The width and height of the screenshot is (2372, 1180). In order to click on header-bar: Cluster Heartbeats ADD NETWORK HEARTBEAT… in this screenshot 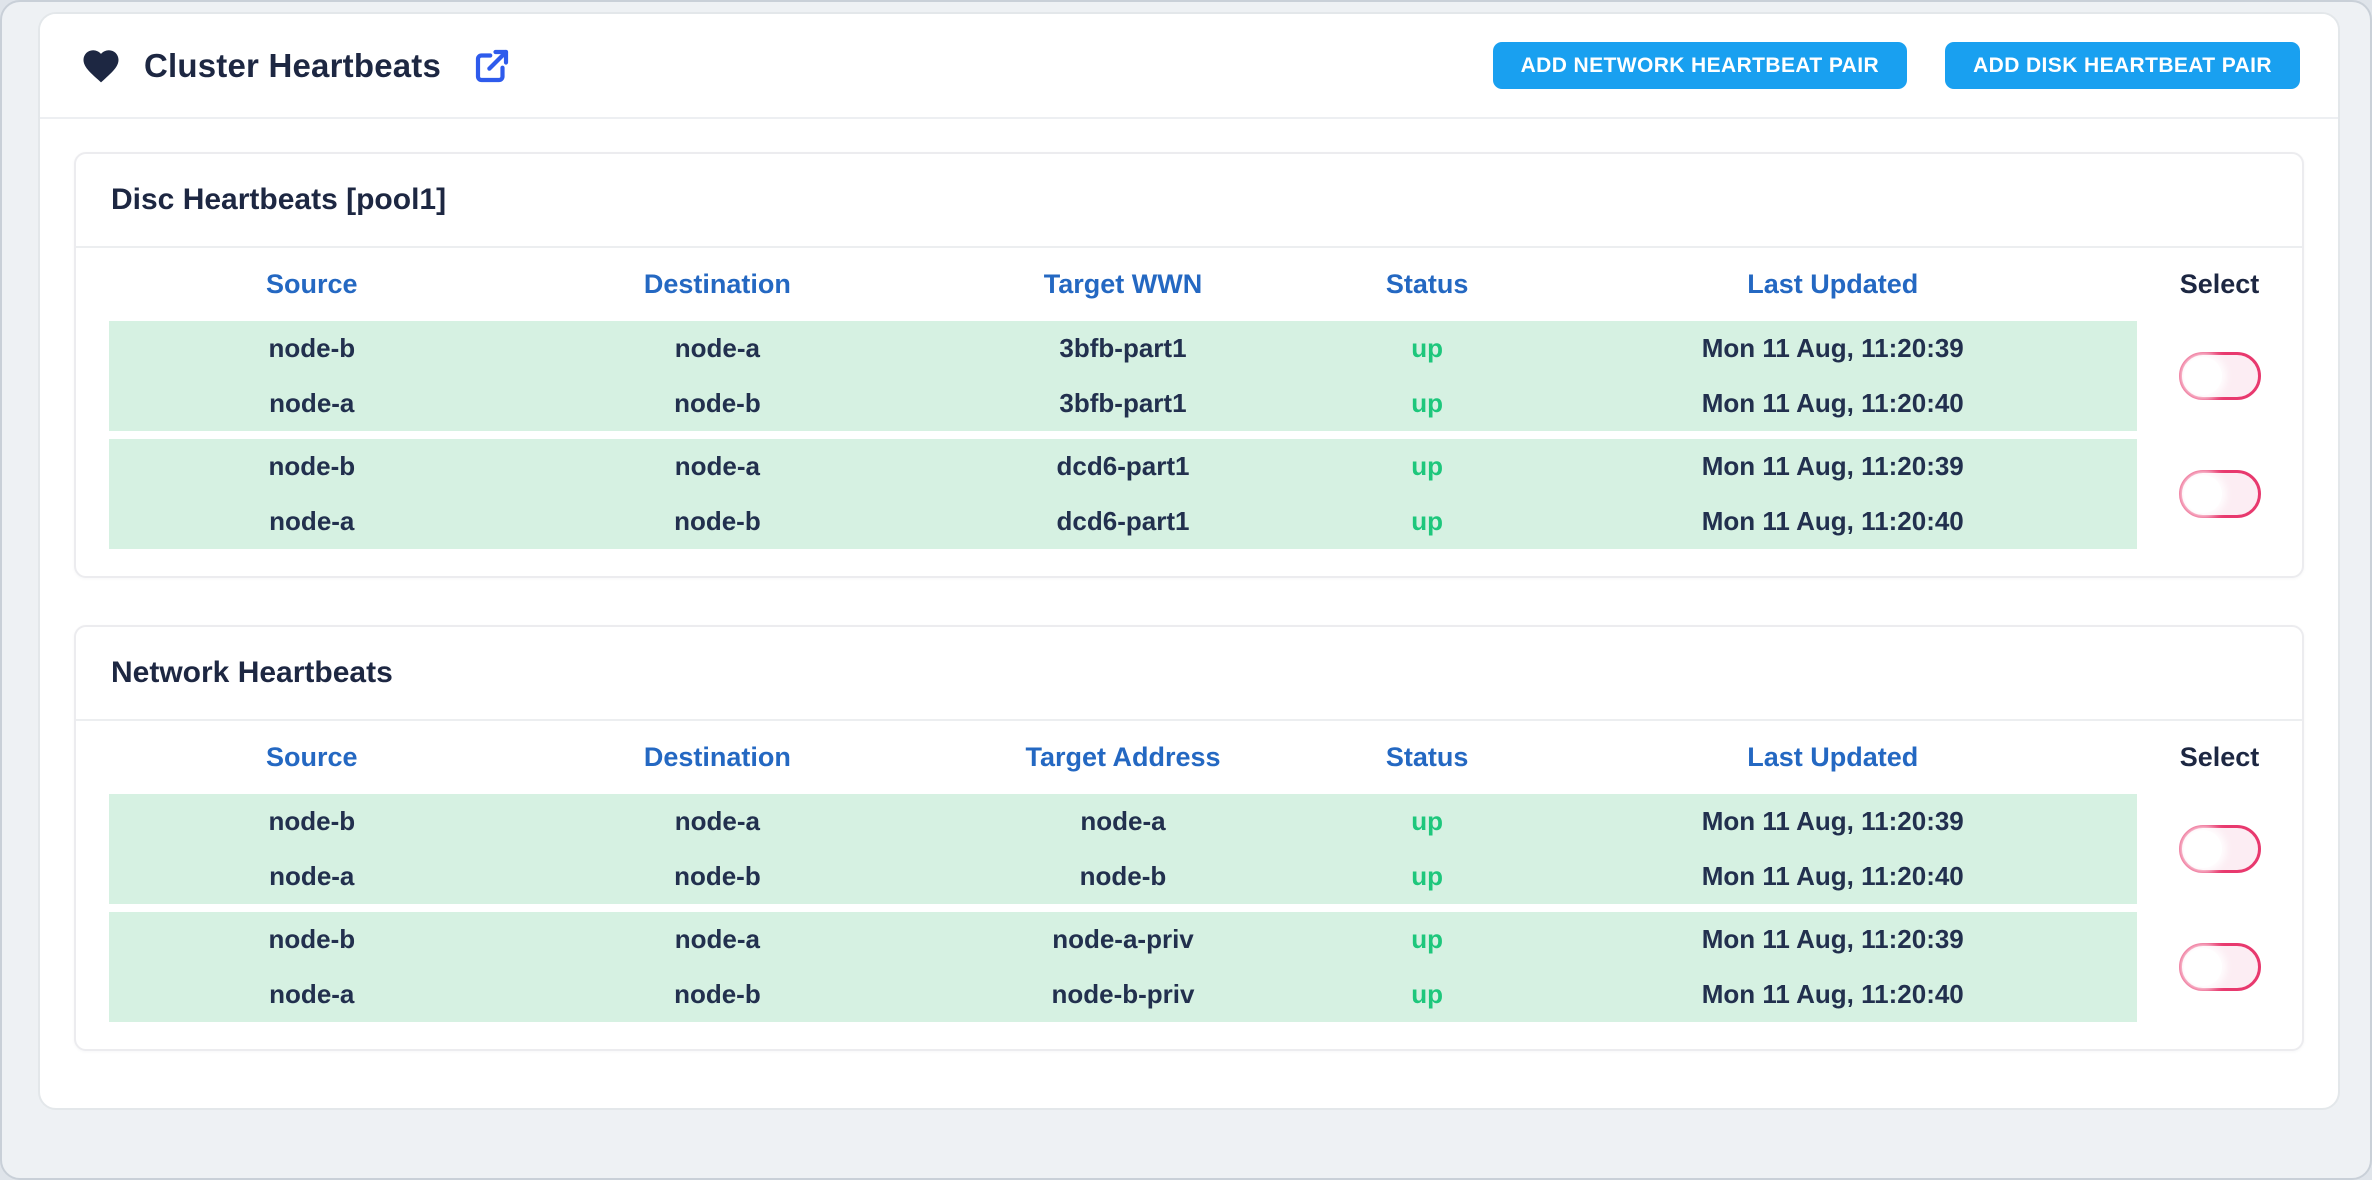, I will do `click(1189, 66)`.